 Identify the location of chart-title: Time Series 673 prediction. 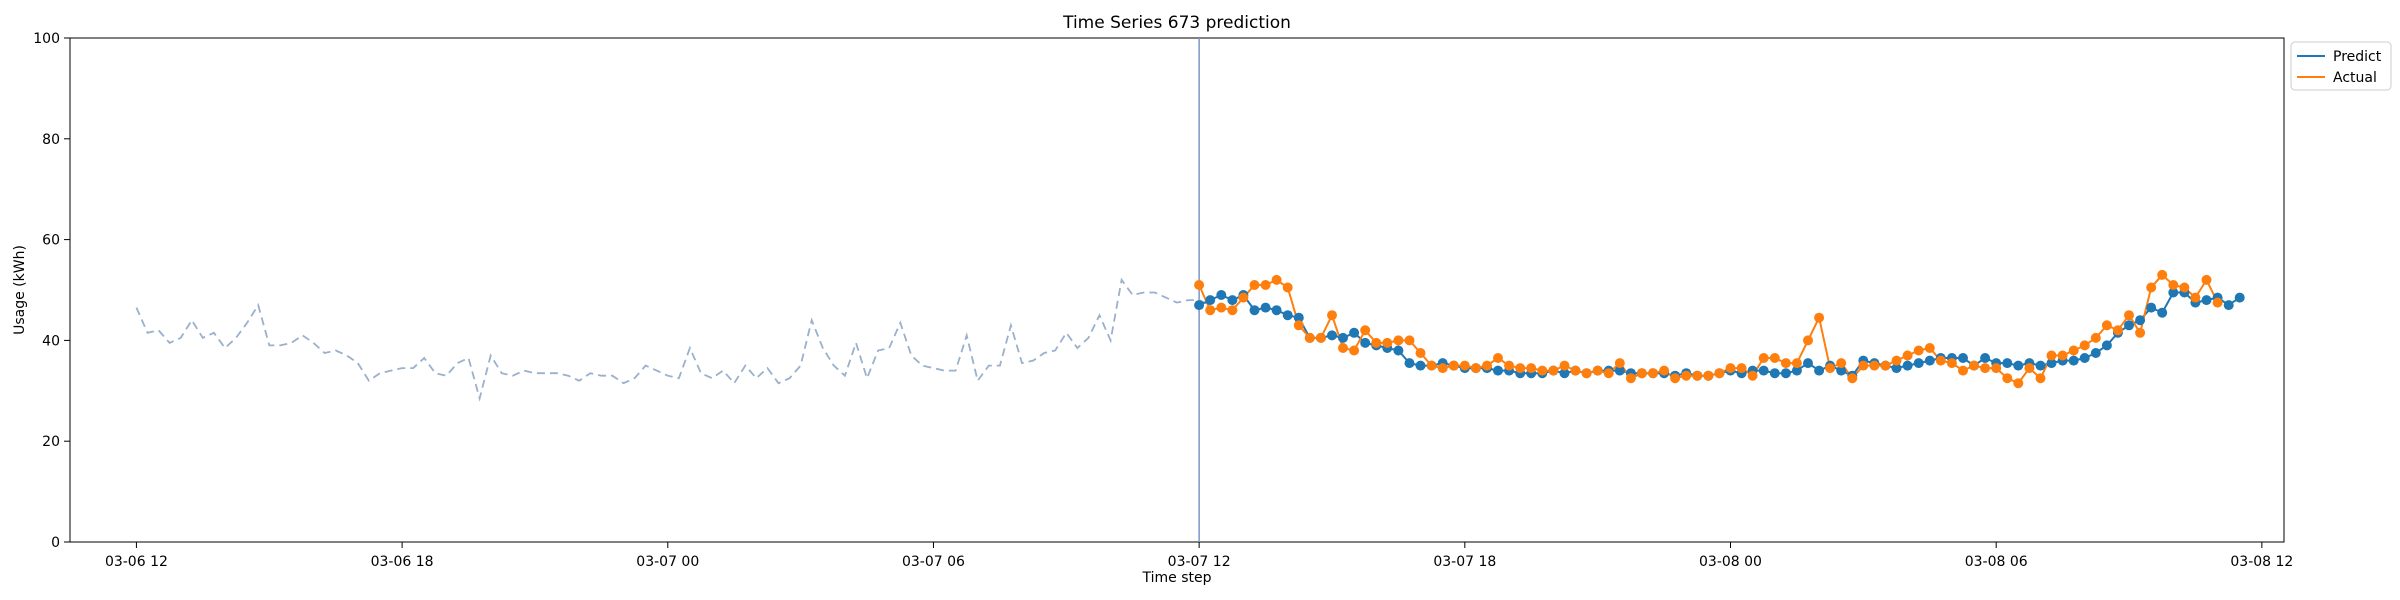
(1176, 23).